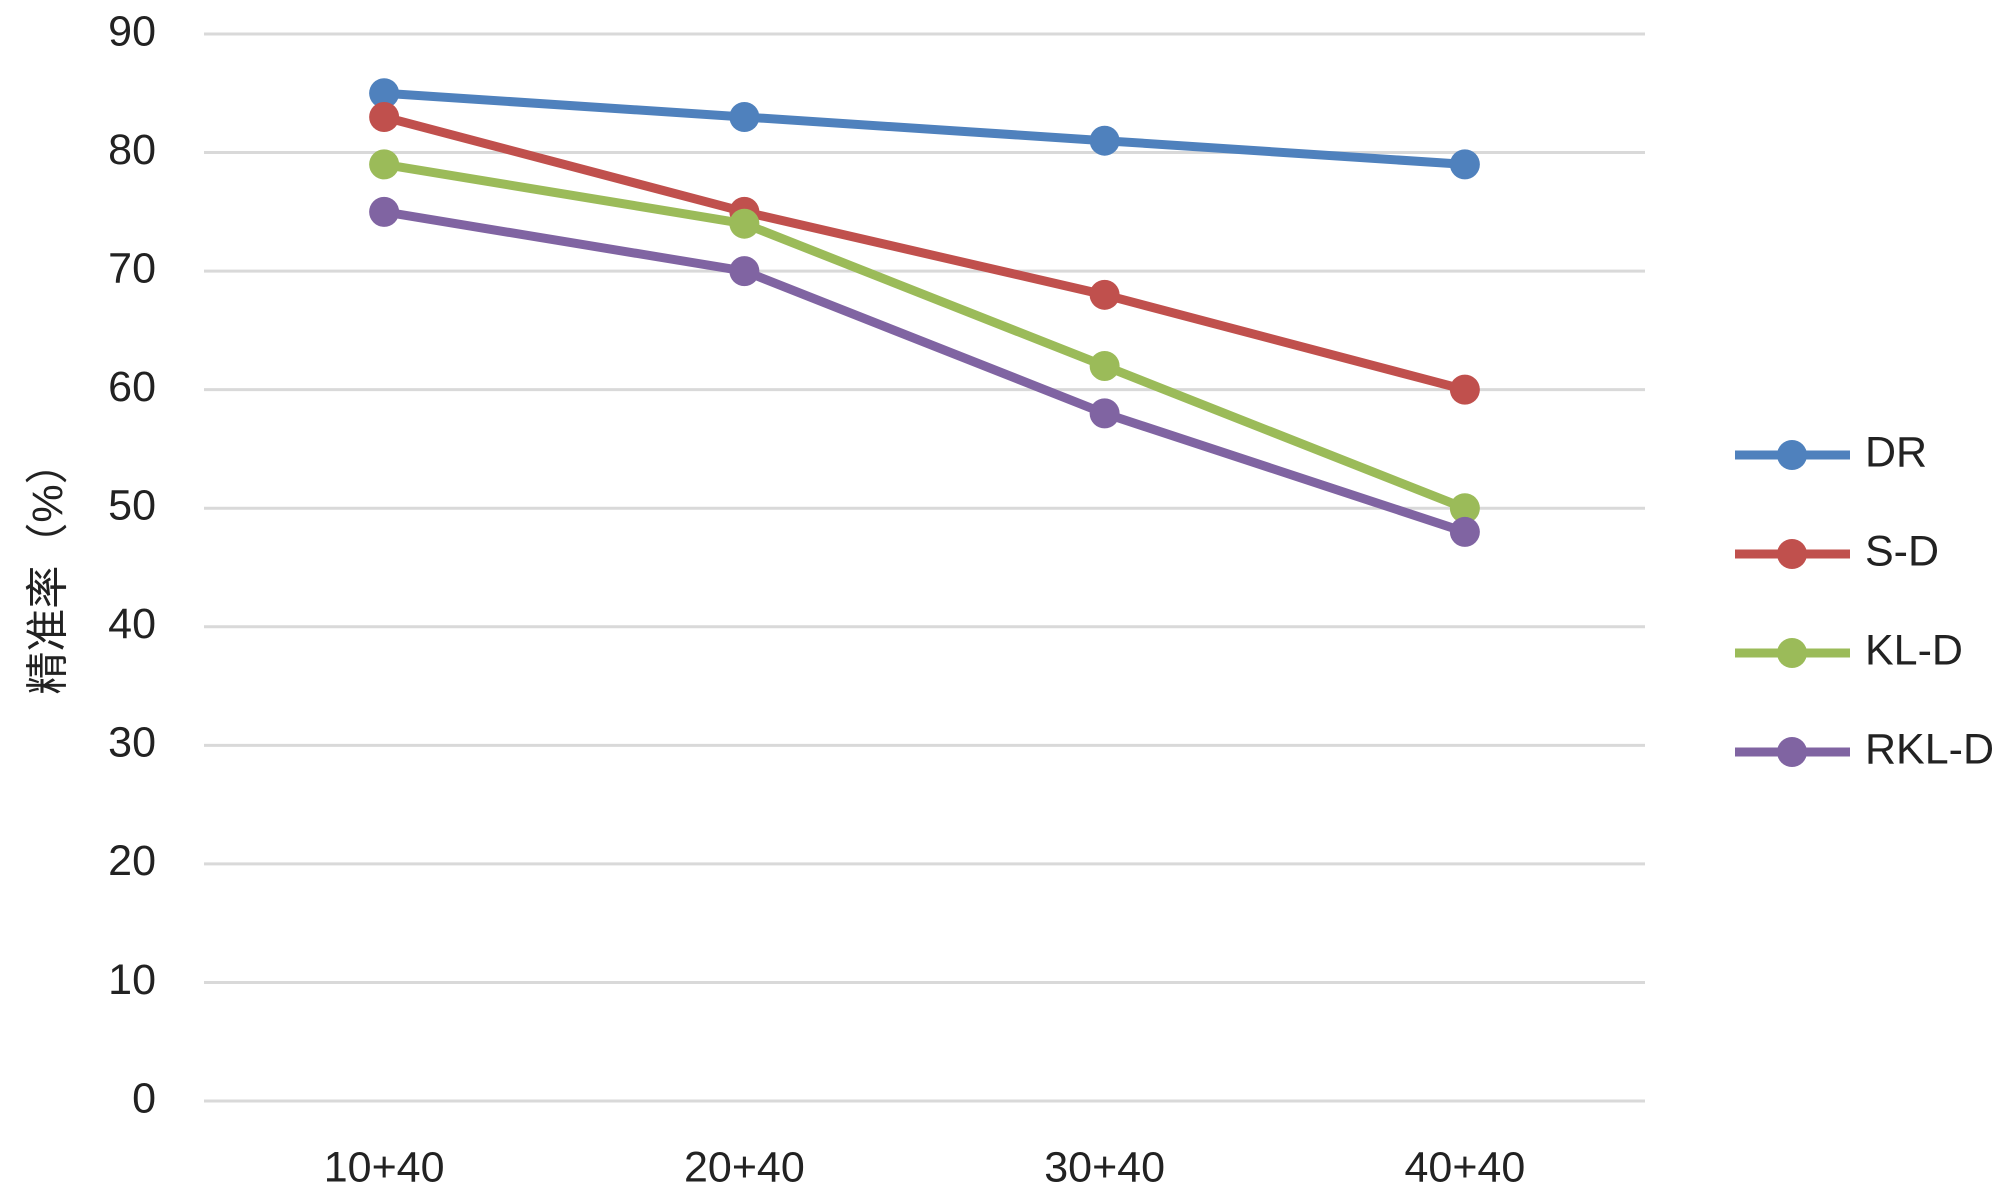 The image size is (2000, 1202). I want to click on legend-label: S-D, so click(1902, 551).